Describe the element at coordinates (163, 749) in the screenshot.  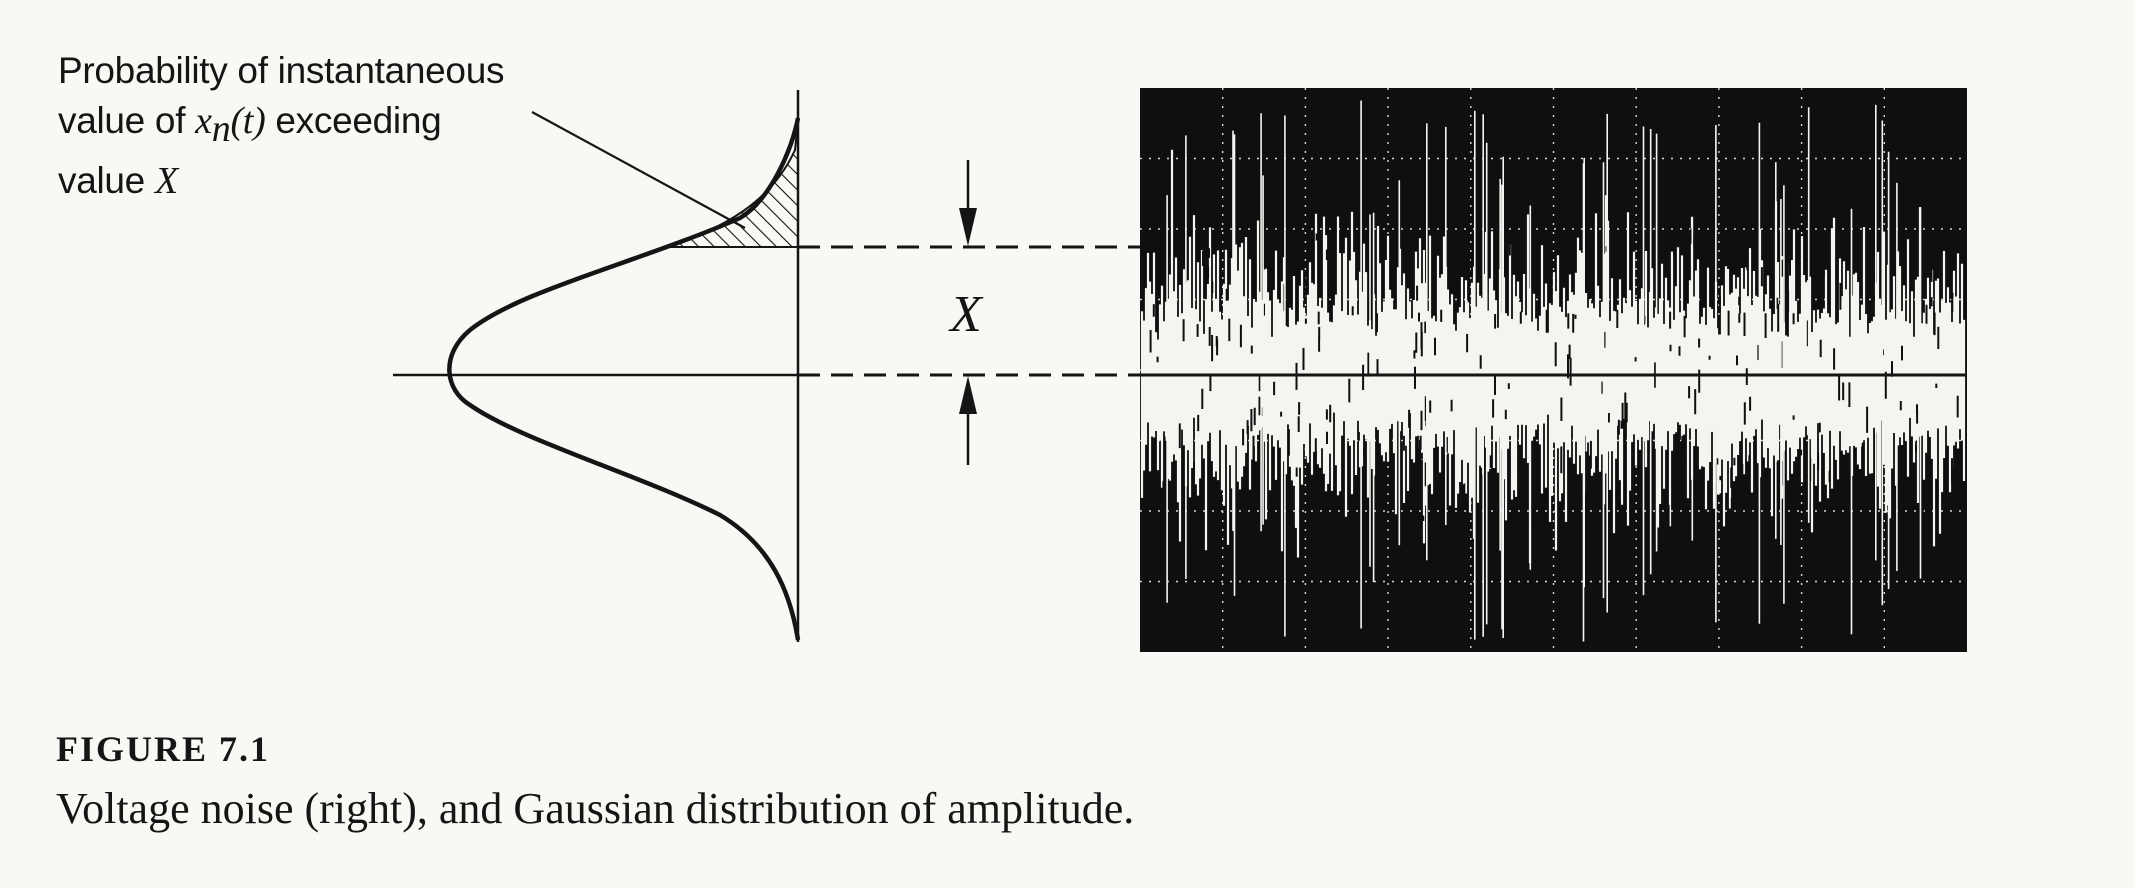
I see `figure-number: FIGURE 7.1` at that location.